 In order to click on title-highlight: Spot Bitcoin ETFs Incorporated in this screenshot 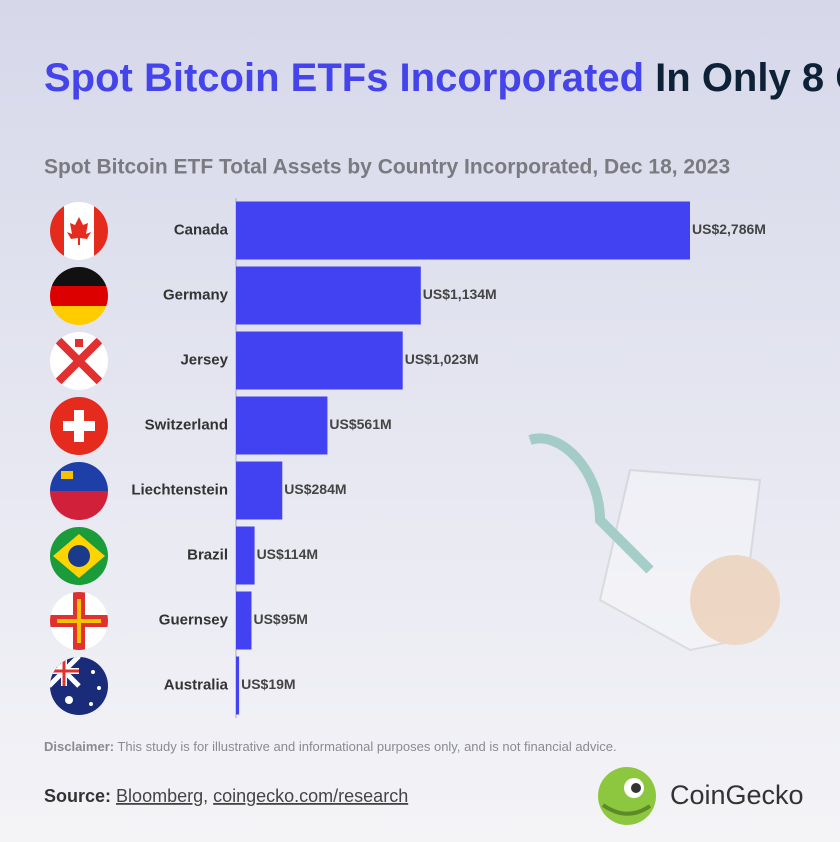, I will do `click(344, 78)`.